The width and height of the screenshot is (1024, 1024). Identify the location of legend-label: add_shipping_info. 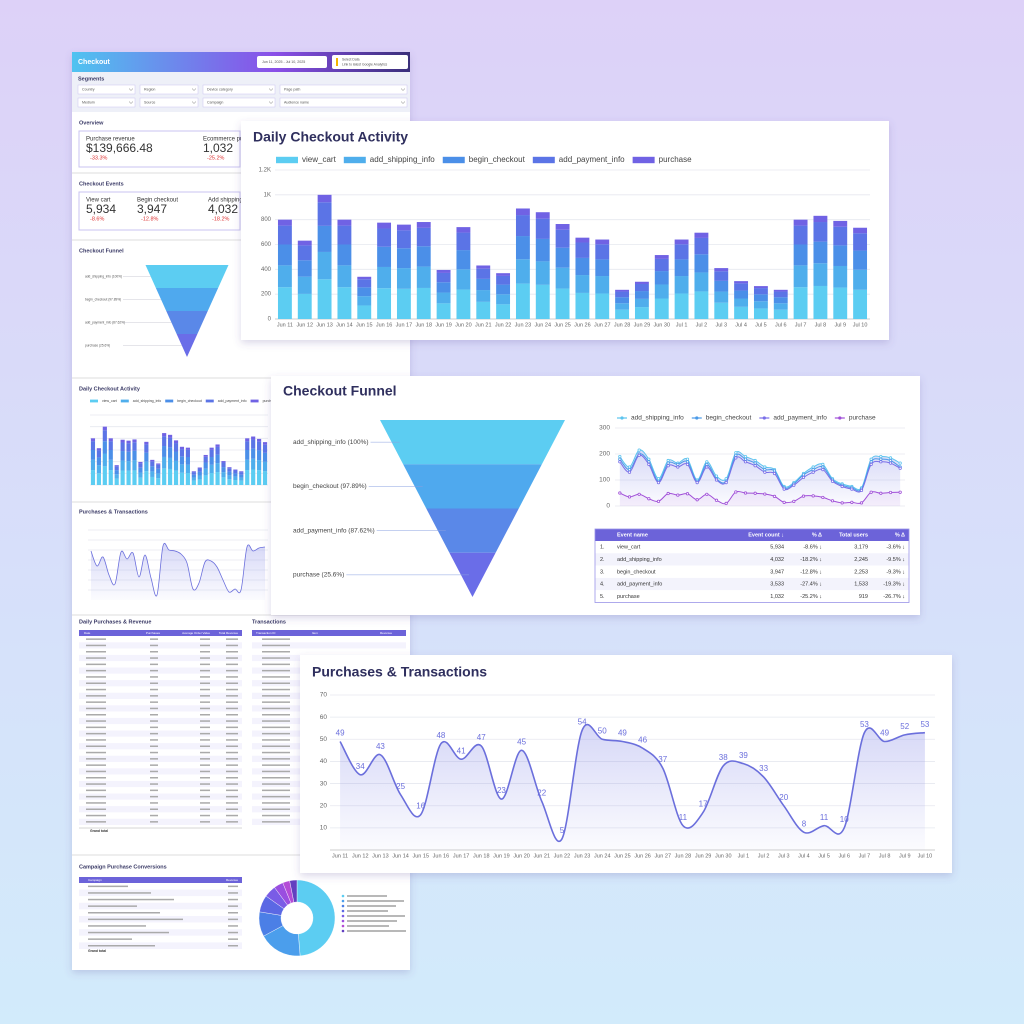
(657, 418).